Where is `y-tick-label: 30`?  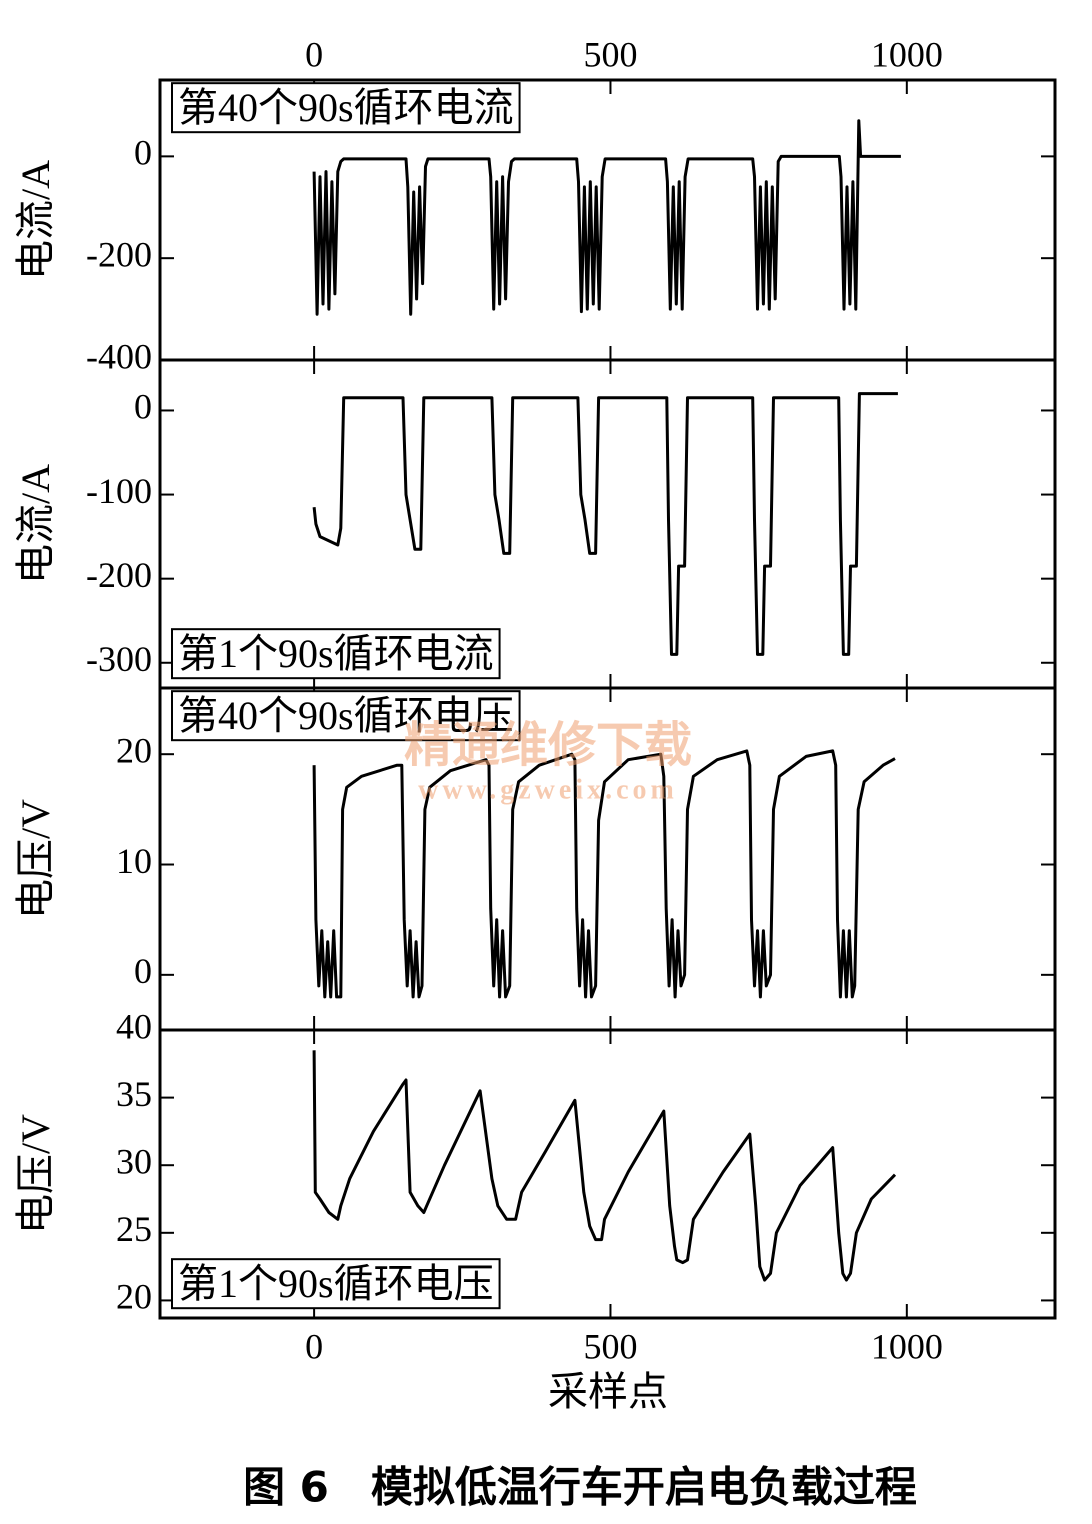
y-tick-label: 30 is located at coordinates (134, 1161).